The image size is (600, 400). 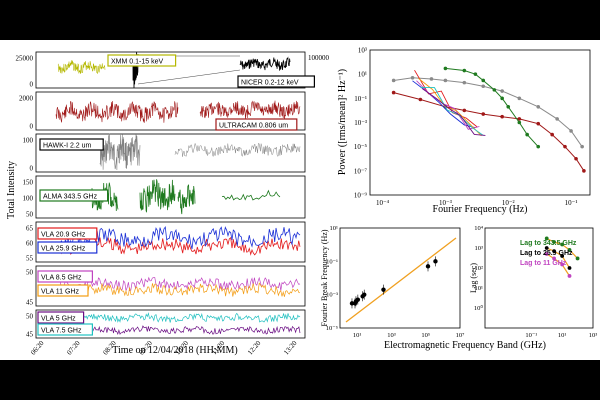 I want to click on ultracam-label: ULTRACAM 0.806 um, so click(x=253, y=125).